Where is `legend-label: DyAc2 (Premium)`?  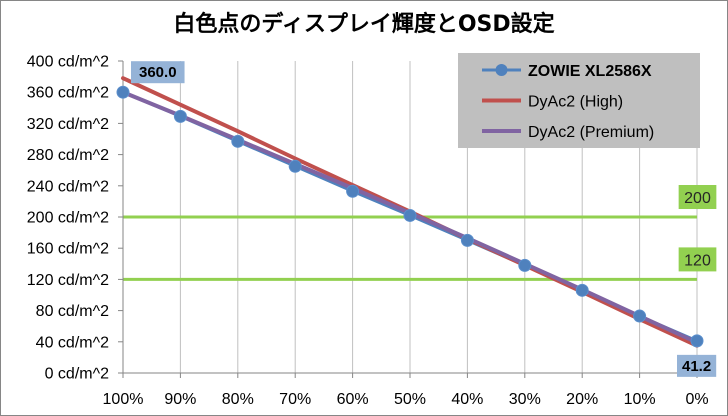
legend-label: DyAc2 (Premium) is located at coordinates (591, 132).